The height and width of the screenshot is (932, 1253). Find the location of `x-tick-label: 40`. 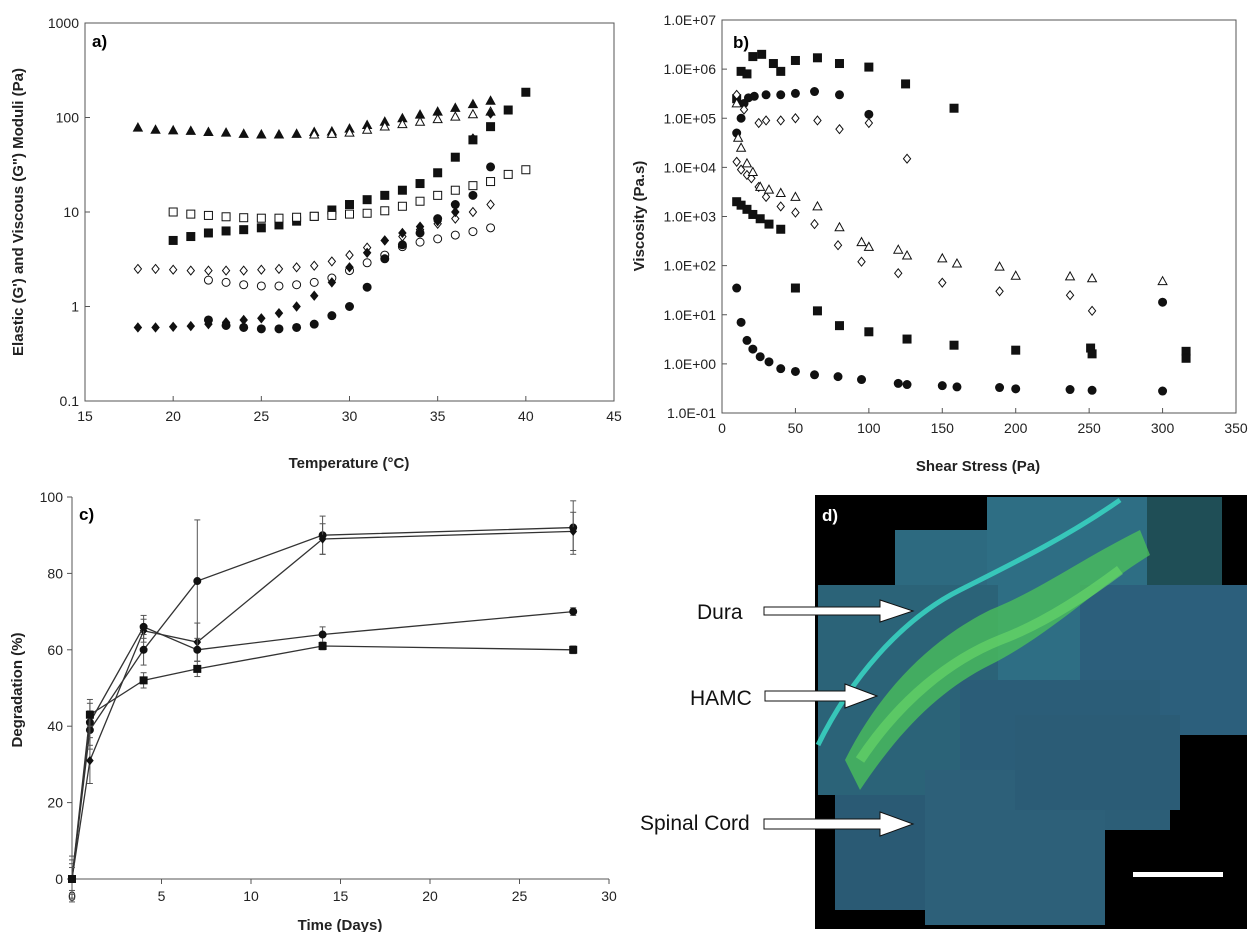

x-tick-label: 40 is located at coordinates (526, 416).